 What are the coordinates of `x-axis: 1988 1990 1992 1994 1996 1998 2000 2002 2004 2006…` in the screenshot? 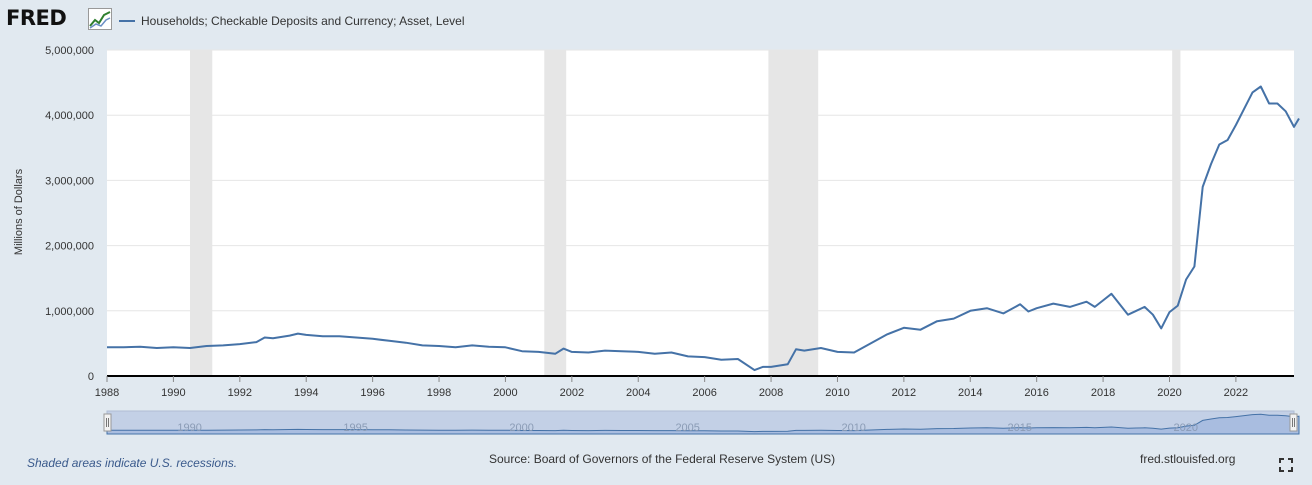 It's located at (694, 387).